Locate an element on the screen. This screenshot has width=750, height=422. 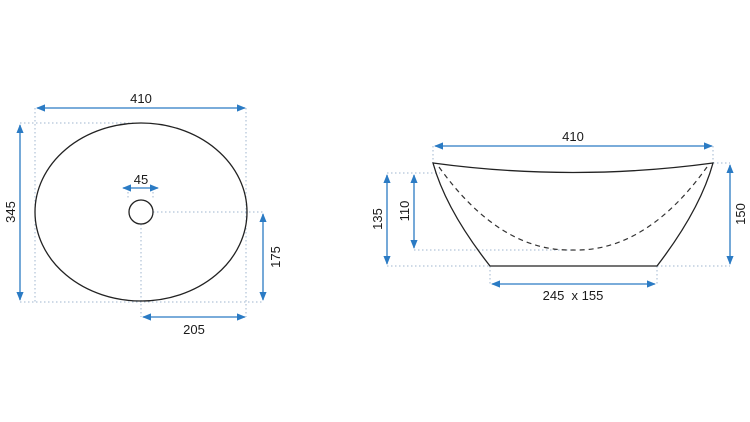
side-width-label: 410 is located at coordinates (573, 136).